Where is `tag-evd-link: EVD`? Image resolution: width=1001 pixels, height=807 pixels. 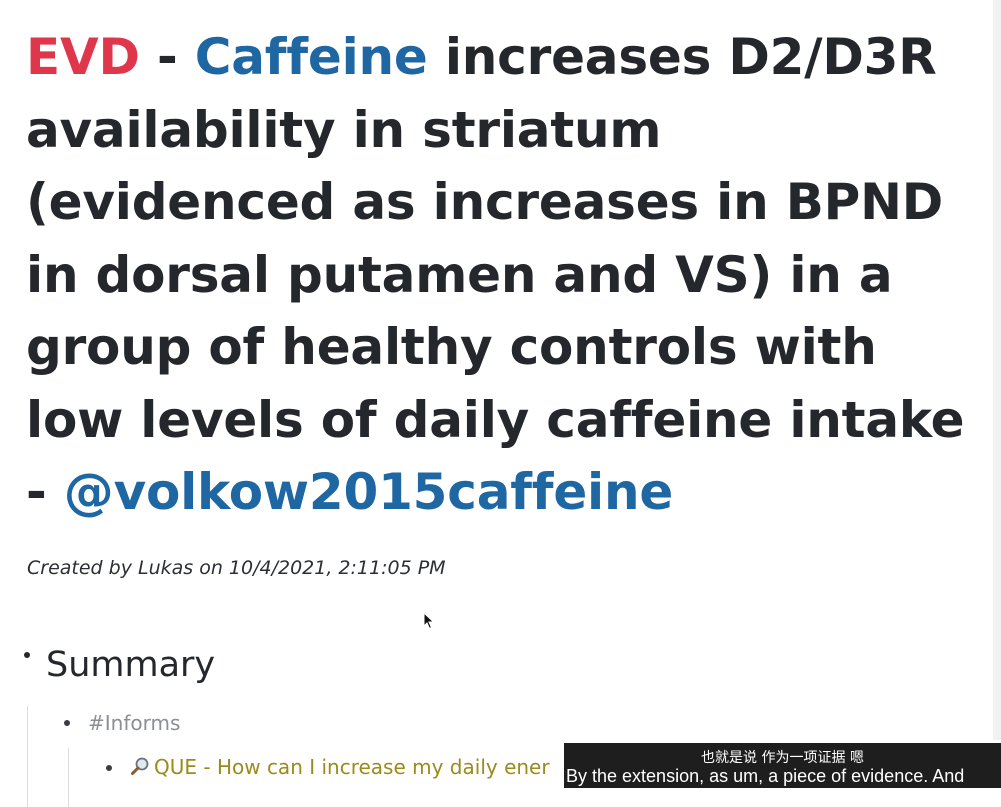 tag-evd-link: EVD is located at coordinates (83, 57).